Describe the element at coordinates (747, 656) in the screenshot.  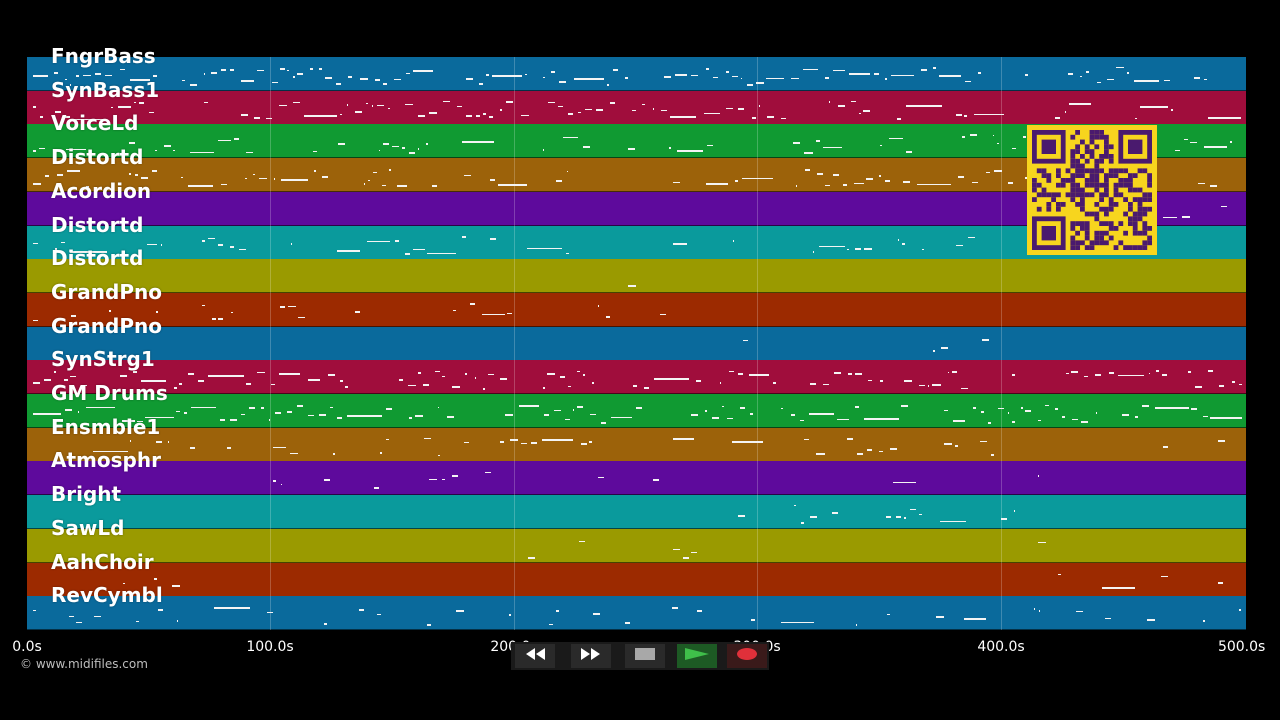
I see `record-button` at that location.